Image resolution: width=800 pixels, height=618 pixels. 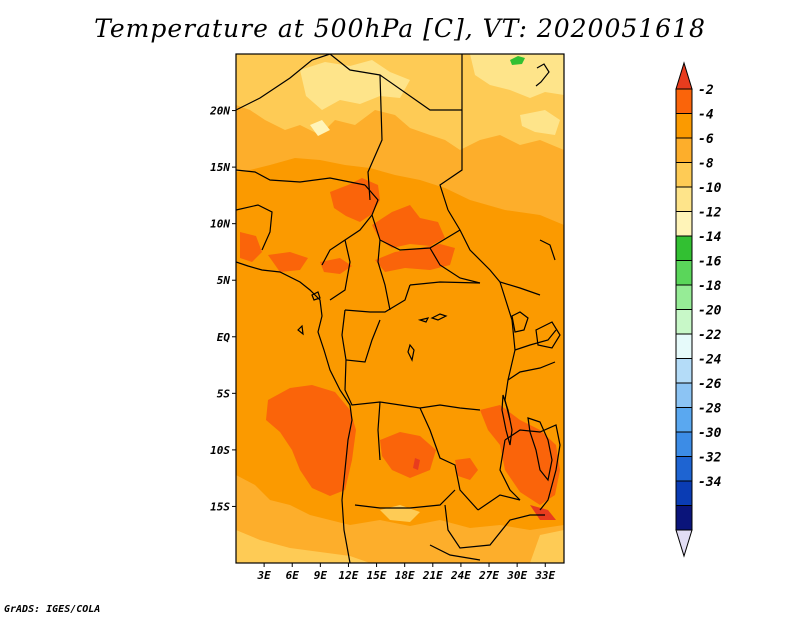 I want to click on colorbar-label: -26, so click(x=710, y=384).